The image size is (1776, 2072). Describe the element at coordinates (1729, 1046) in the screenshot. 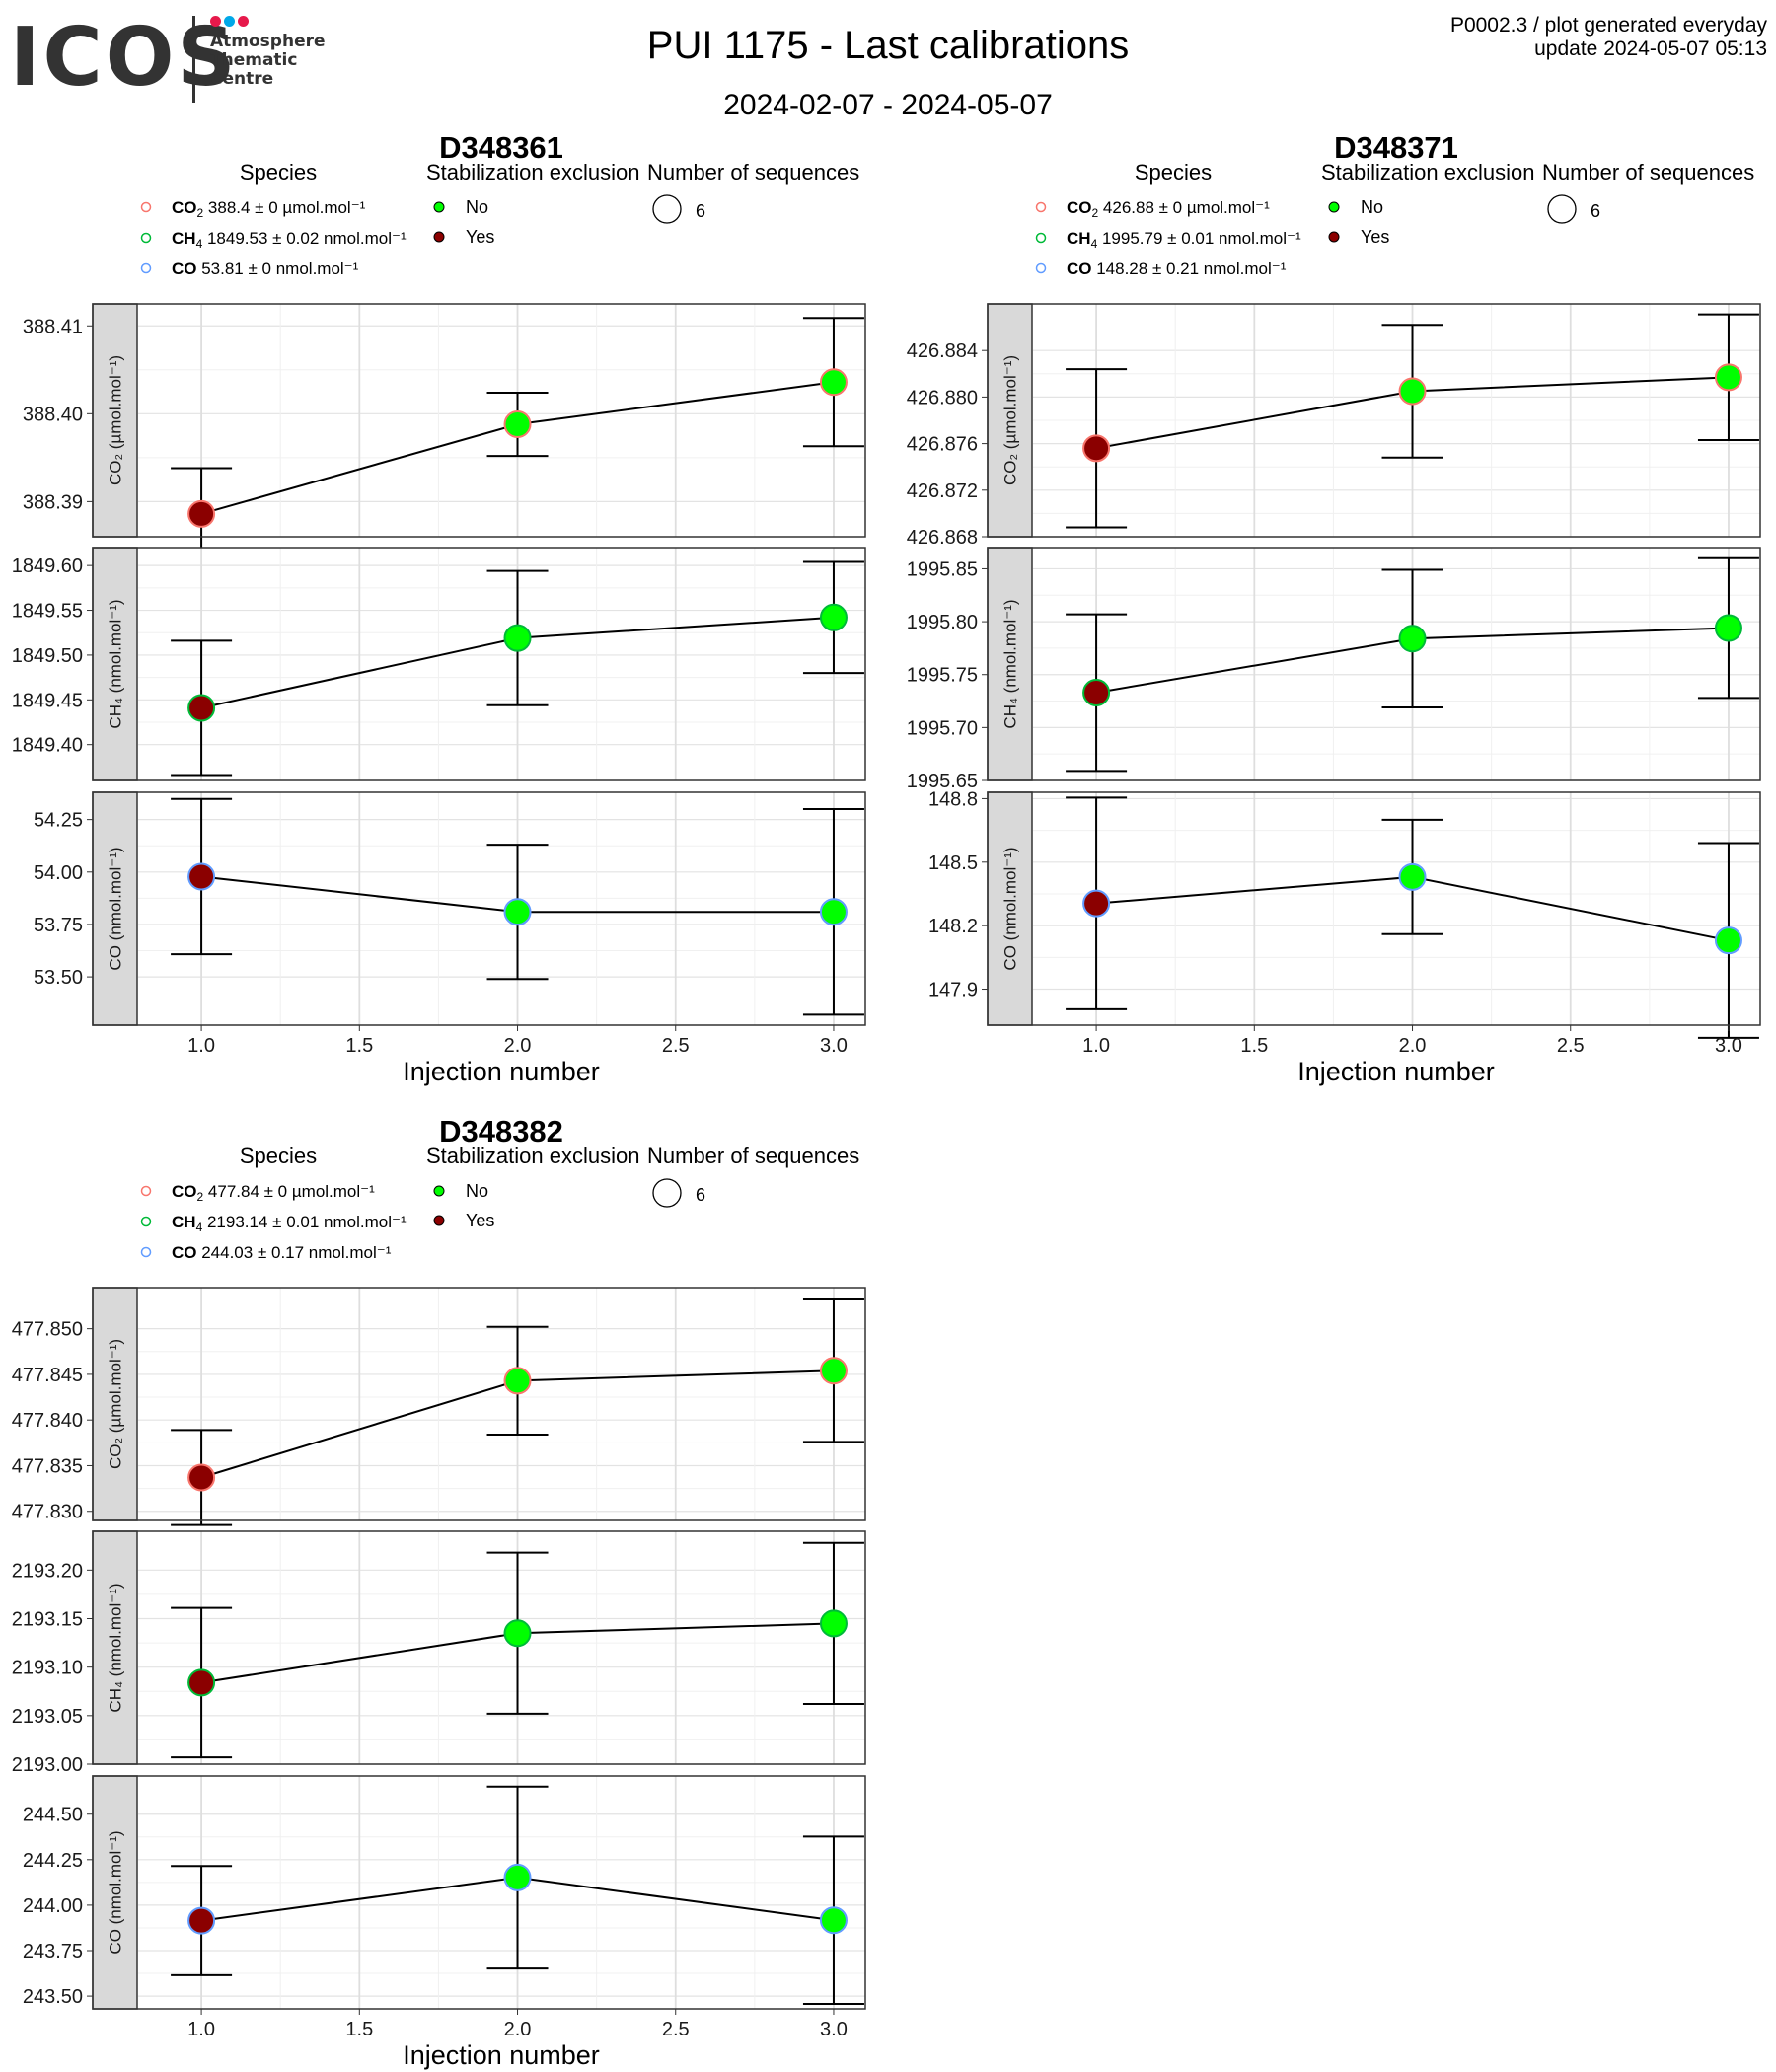

I see `x-tick-label: 3.0` at that location.